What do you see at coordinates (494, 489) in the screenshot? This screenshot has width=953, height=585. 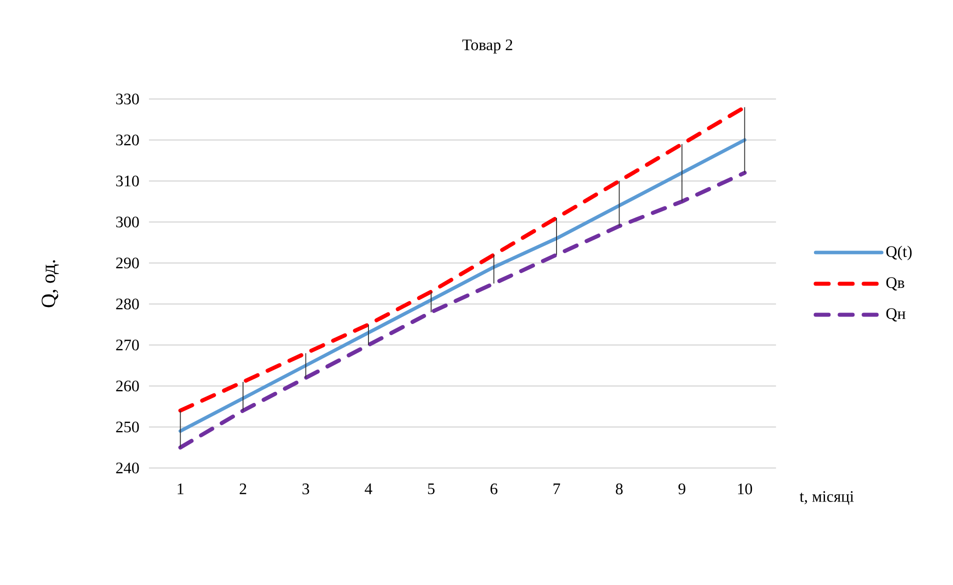 I see `x-tick-label: 6` at bounding box center [494, 489].